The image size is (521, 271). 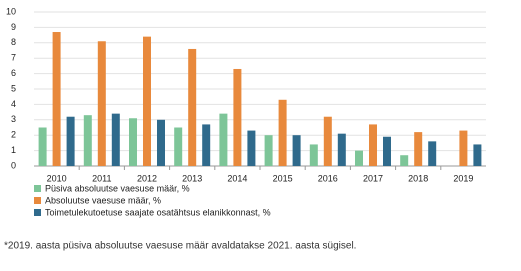 What do you see at coordinates (328, 178) in the screenshot?
I see `x-tick-label: 2016` at bounding box center [328, 178].